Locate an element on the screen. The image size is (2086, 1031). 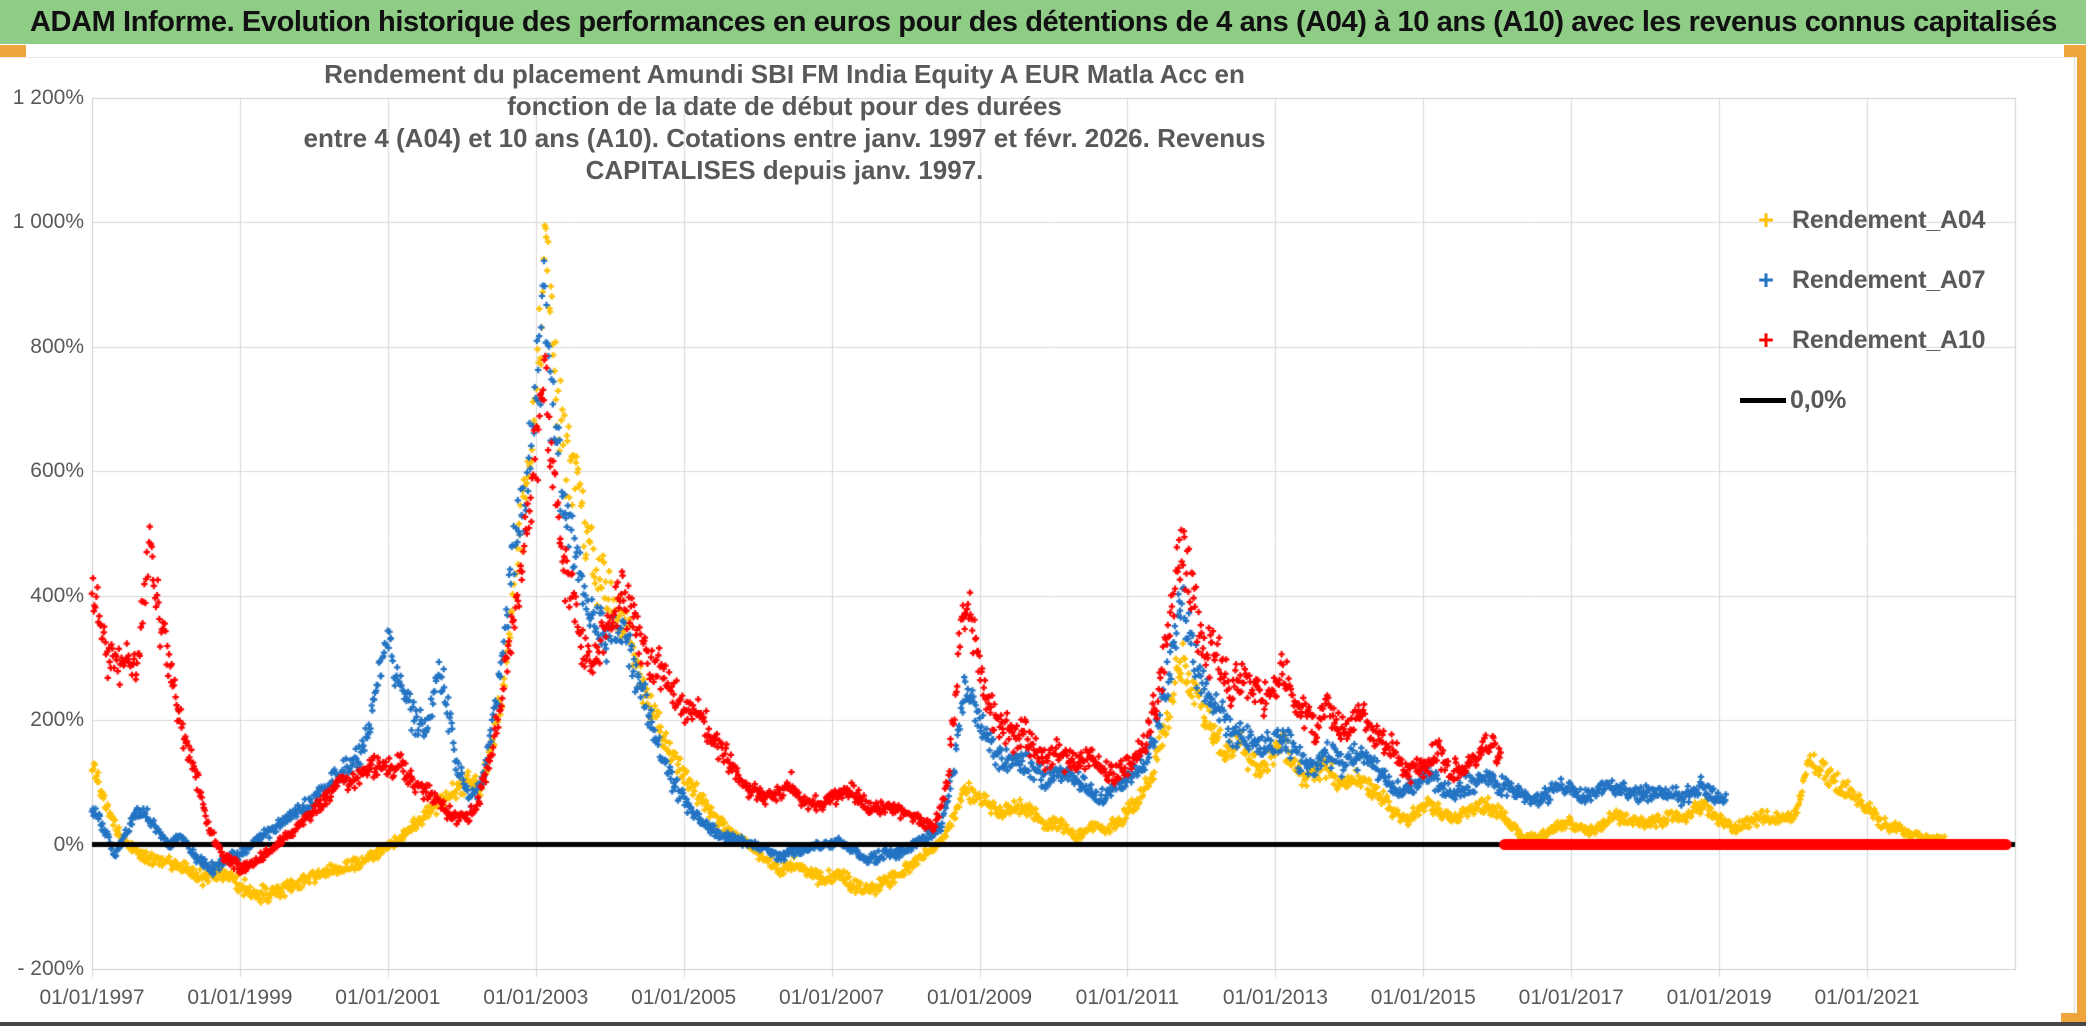
legend-item: + Rendement_A10 is located at coordinates (1862, 340).